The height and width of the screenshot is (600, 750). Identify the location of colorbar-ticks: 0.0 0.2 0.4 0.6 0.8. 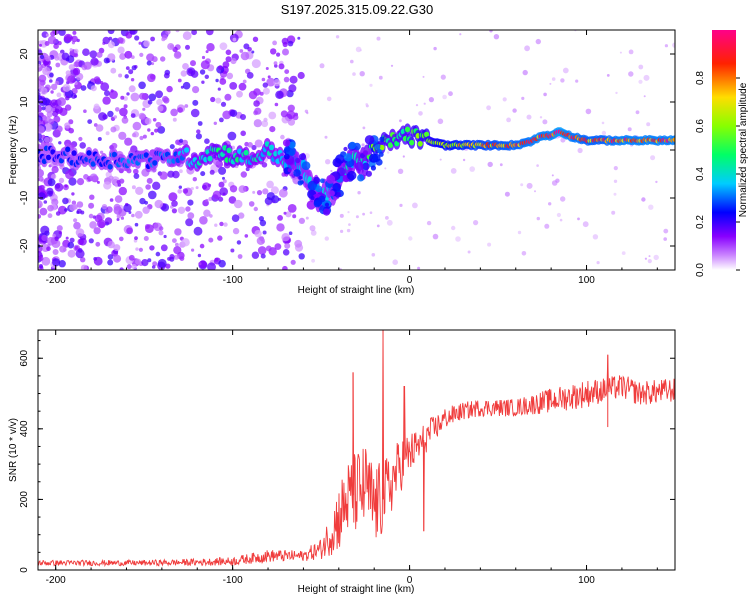
(717, 174).